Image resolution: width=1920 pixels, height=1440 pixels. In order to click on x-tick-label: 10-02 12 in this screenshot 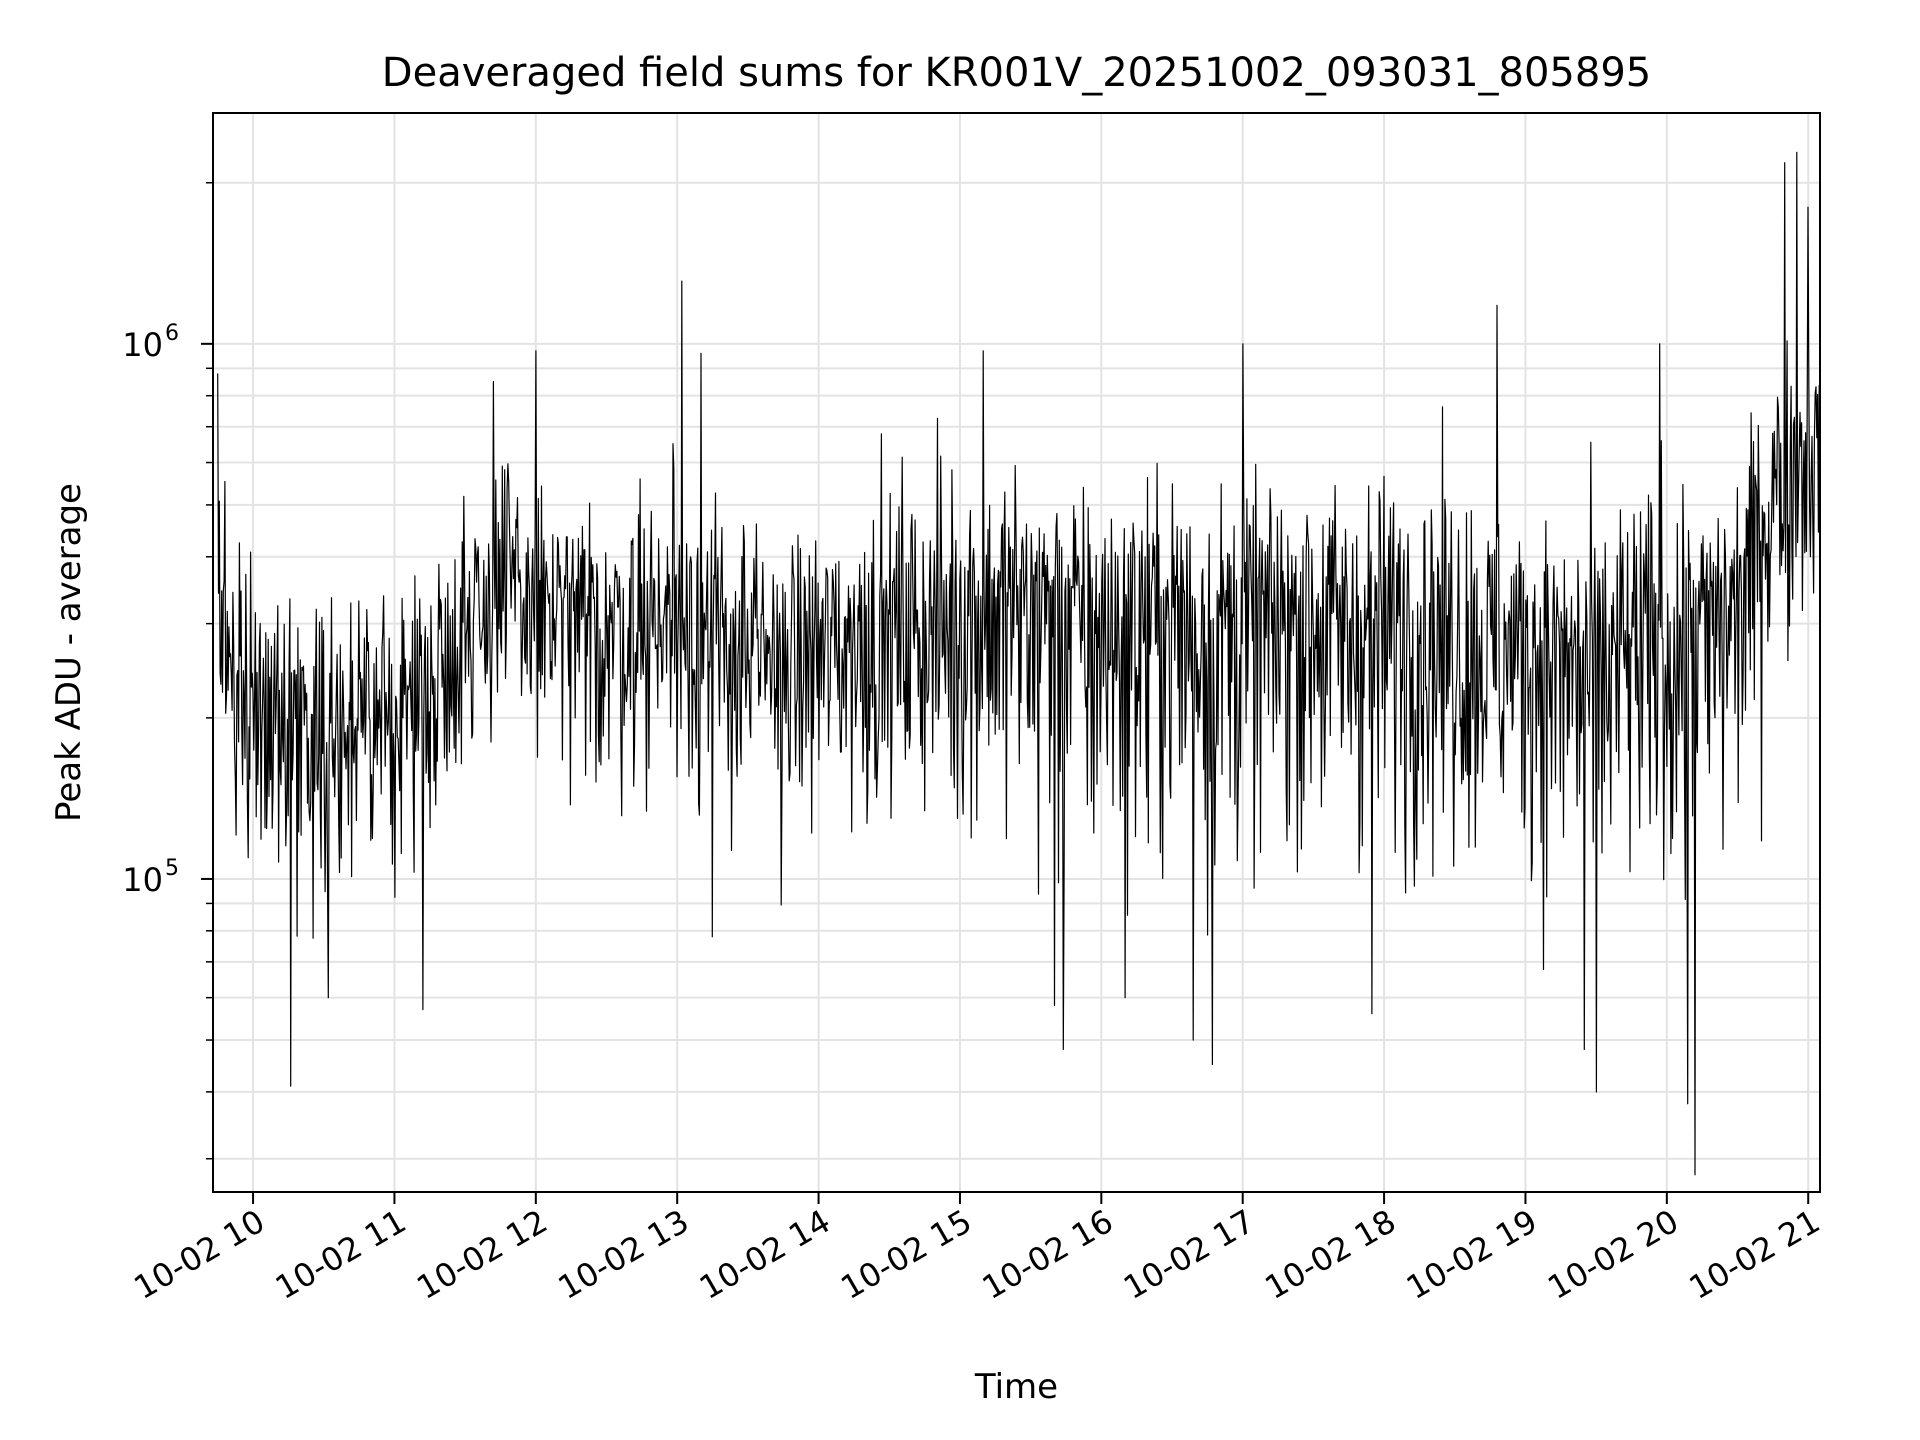, I will do `click(482, 1254)`.